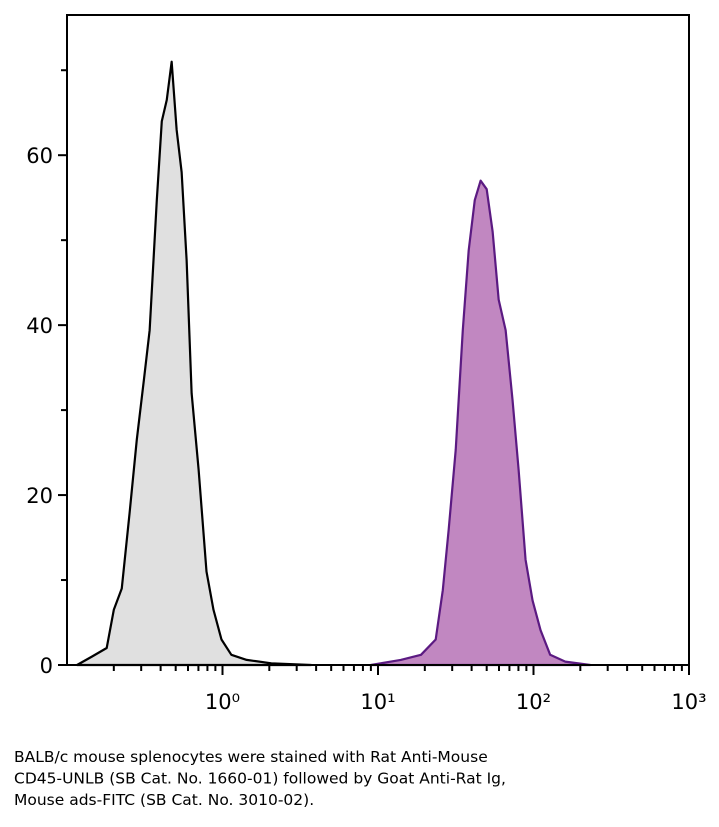 The image size is (719, 827). Describe the element at coordinates (39, 326) in the screenshot. I see `y-tick-label: 40` at that location.